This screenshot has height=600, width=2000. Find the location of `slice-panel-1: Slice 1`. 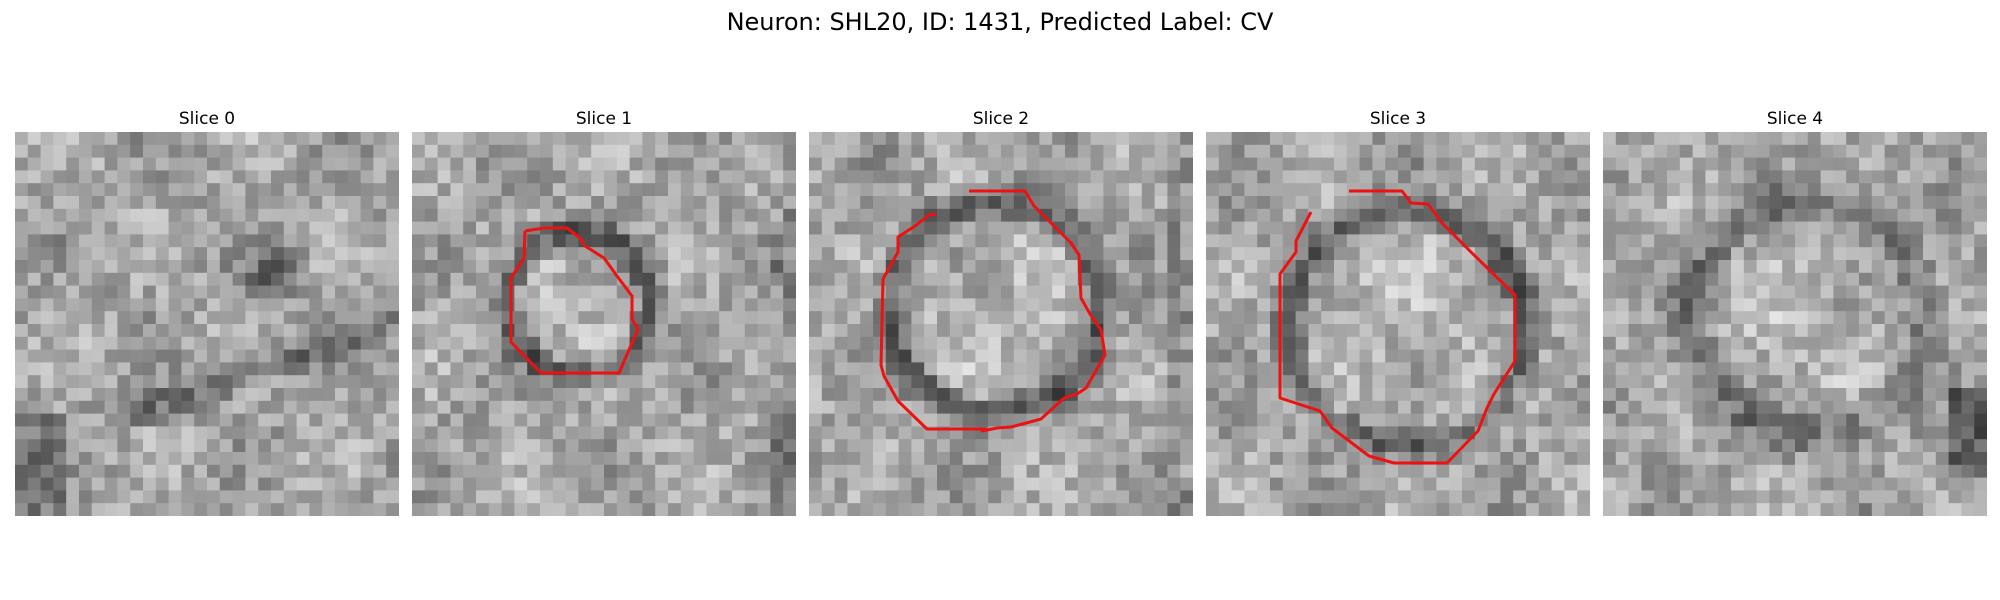

slice-panel-1: Slice 1 is located at coordinates (604, 312).